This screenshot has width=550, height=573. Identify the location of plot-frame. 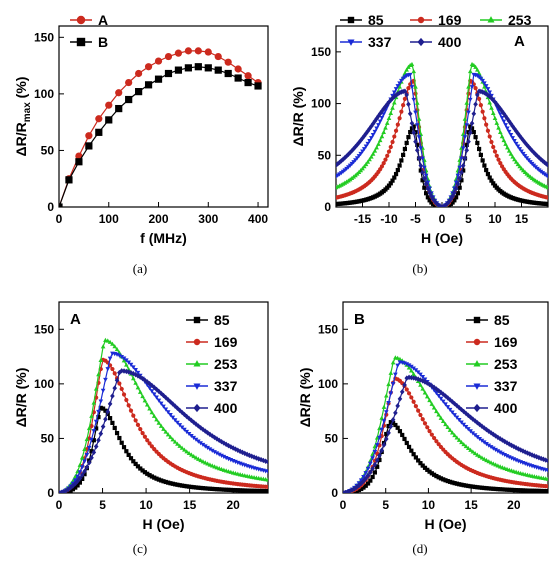
(442, 116).